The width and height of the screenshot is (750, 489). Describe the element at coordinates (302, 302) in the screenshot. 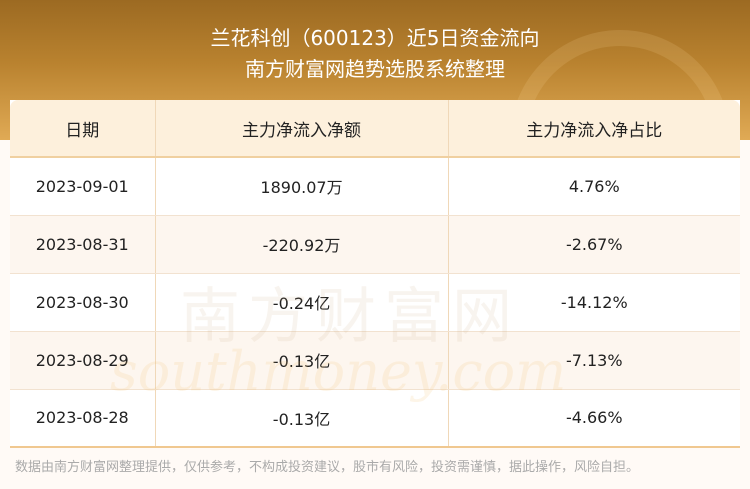

I see `cell-net-inflow: -0.24亿` at that location.